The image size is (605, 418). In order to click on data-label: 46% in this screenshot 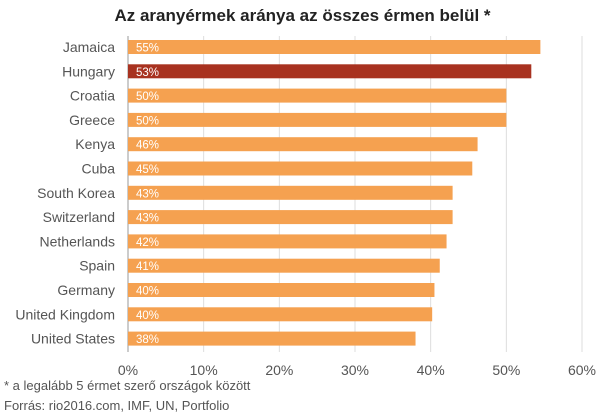, I will do `click(147, 146)`.